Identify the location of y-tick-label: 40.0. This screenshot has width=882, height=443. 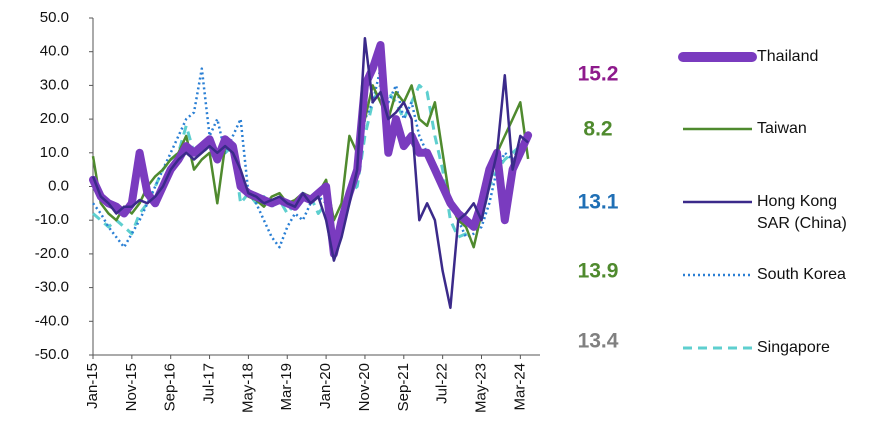
(54, 51).